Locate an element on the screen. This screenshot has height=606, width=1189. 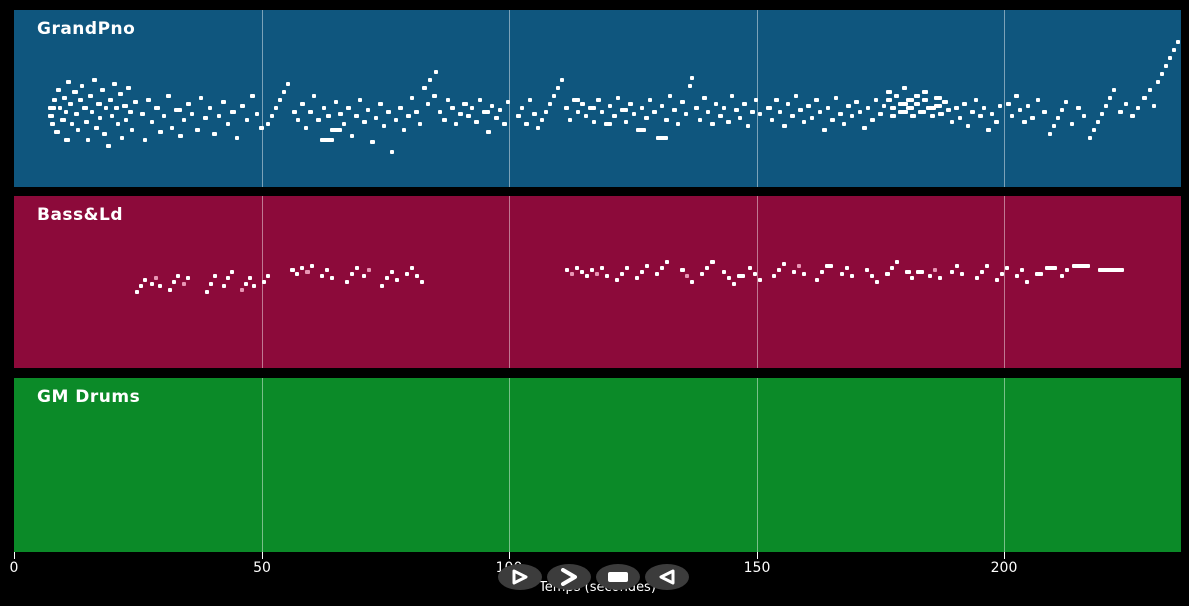
play-icon is located at coordinates (520, 577).